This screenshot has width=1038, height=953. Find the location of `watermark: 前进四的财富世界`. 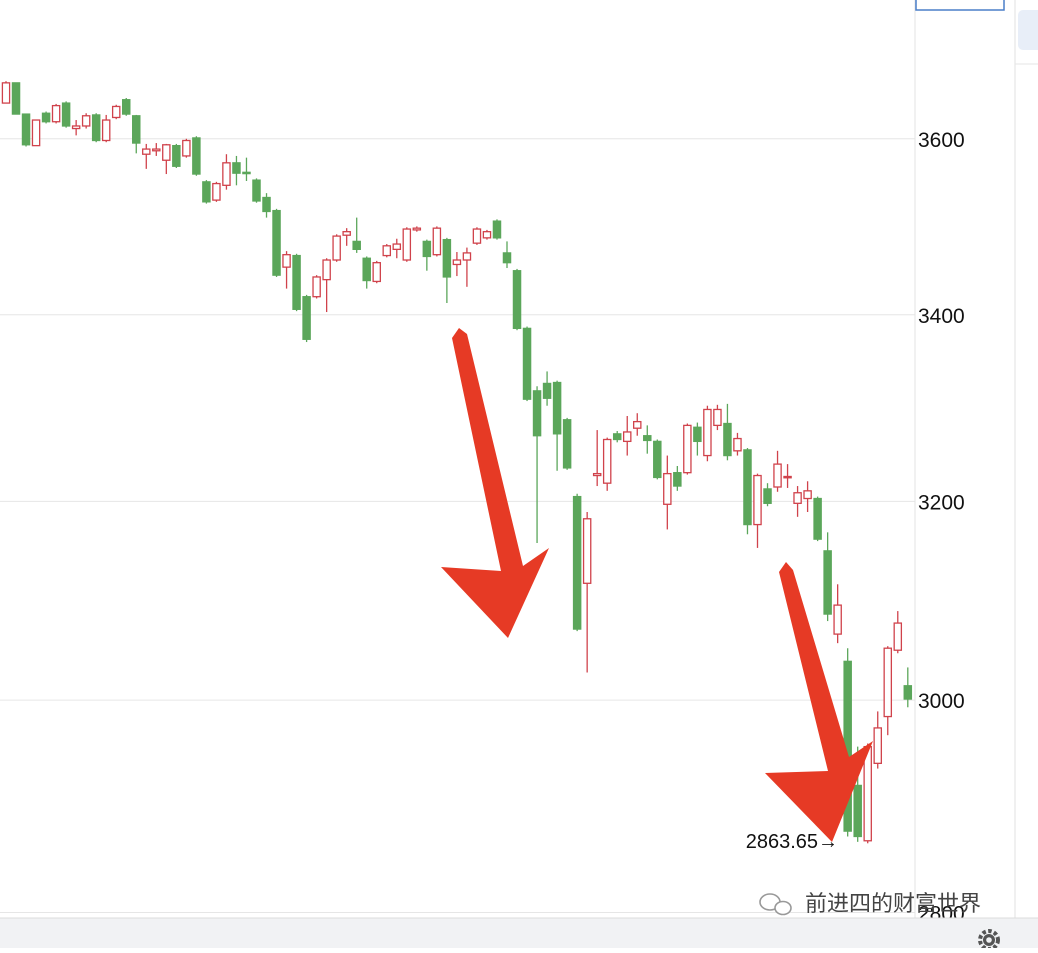

watermark: 前进四的财富世界 is located at coordinates (870, 903).